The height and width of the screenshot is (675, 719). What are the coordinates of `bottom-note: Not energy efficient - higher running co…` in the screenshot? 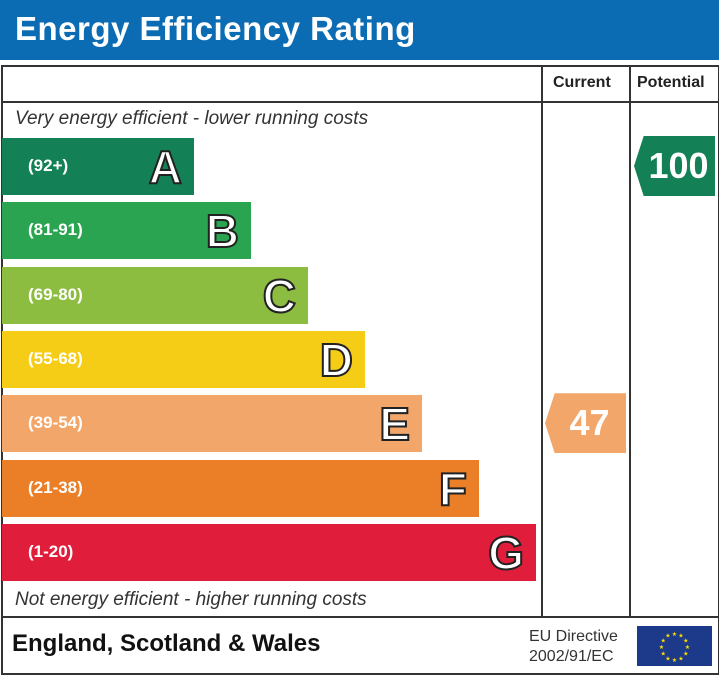 It's located at (191, 599).